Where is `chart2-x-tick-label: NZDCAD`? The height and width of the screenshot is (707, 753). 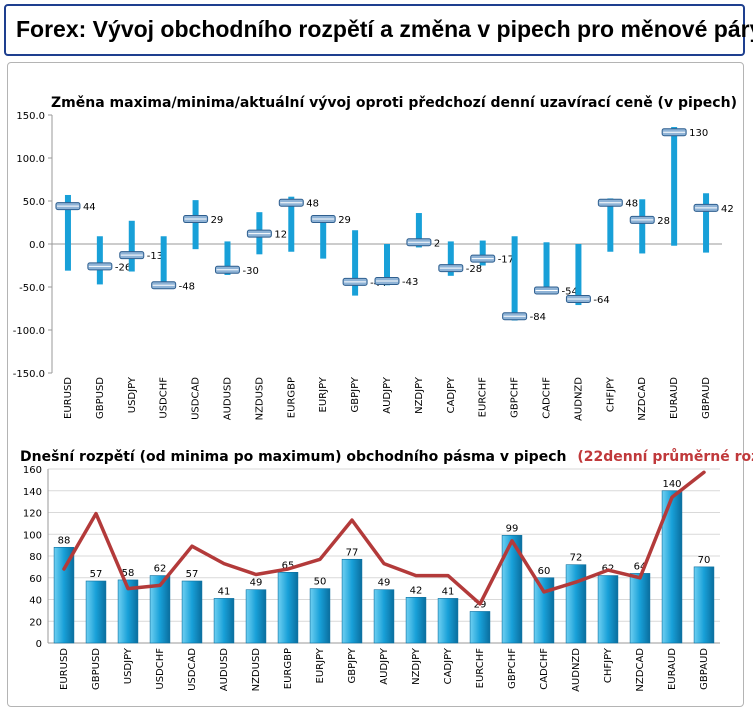 chart2-x-tick-label: NZDCAD is located at coordinates (640, 670).